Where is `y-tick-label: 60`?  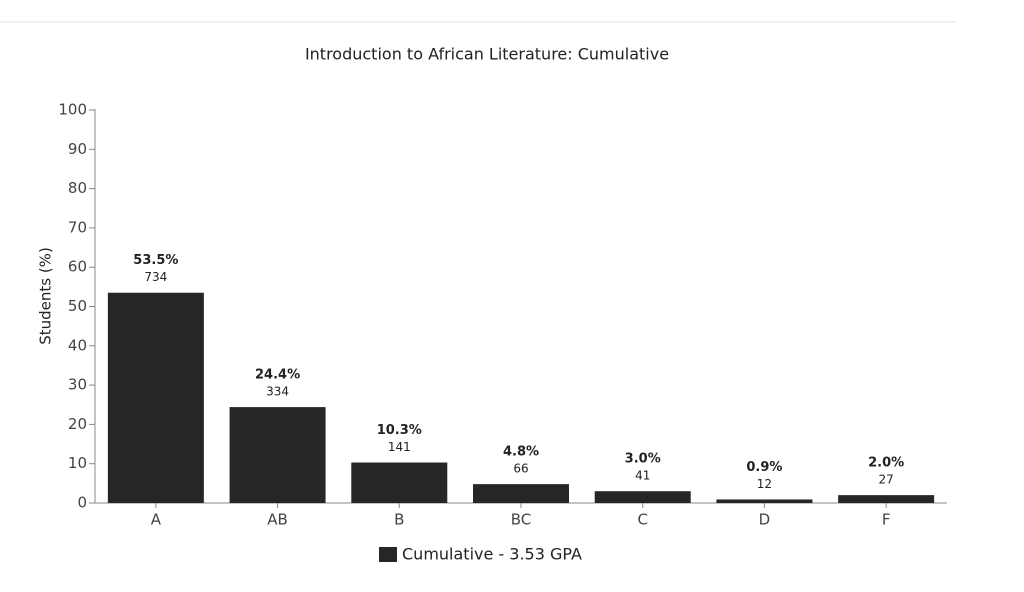 y-tick-label: 60 is located at coordinates (77, 267).